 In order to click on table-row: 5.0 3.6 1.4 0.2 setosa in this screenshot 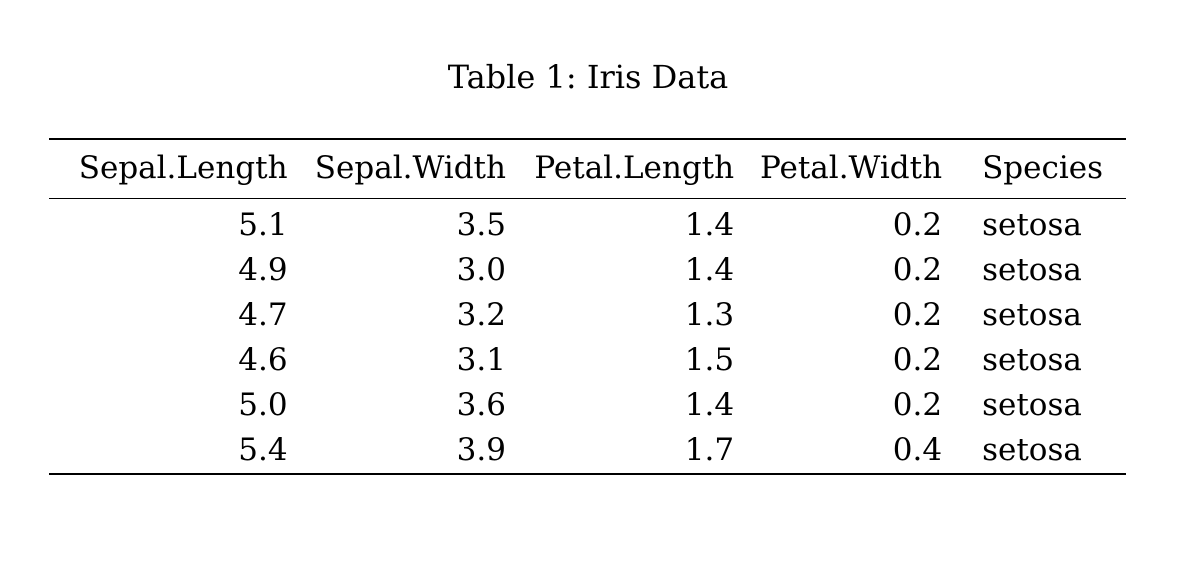, I will do `click(587, 405)`.